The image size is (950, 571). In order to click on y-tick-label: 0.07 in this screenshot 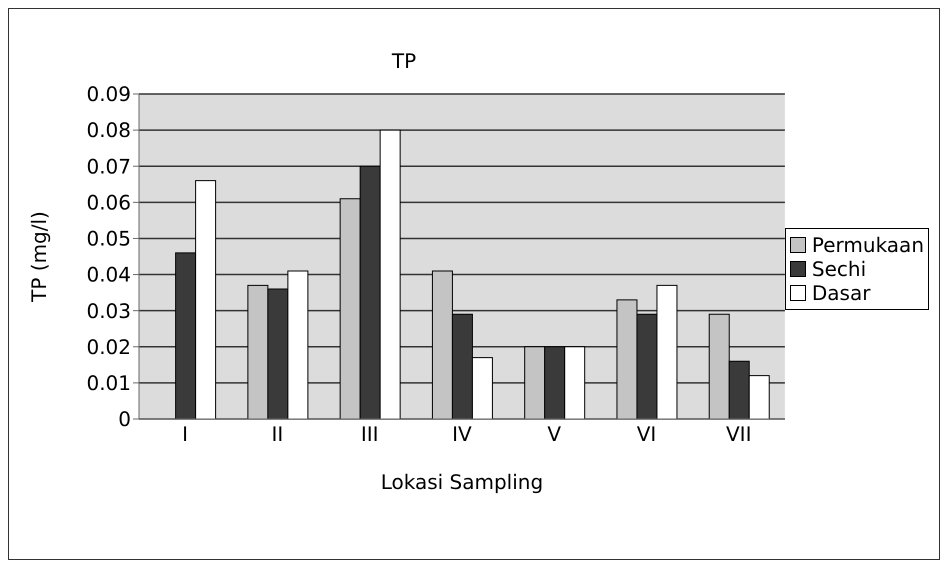, I will do `click(108, 166)`.